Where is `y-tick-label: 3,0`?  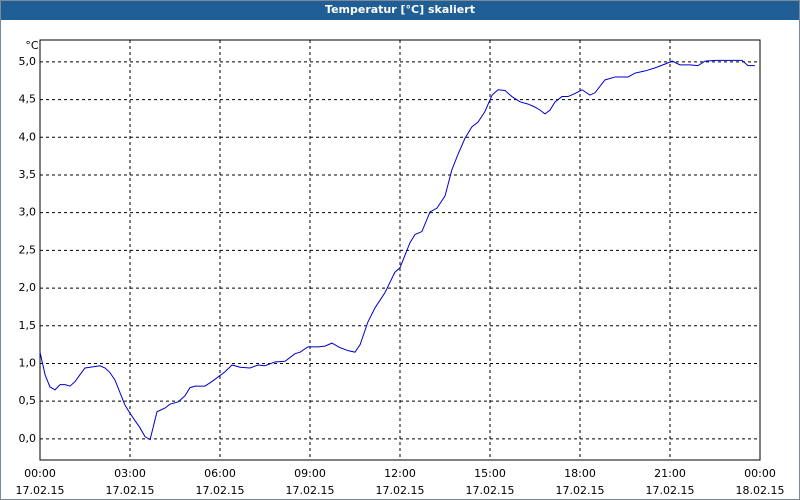 y-tick-label: 3,0 is located at coordinates (28, 212).